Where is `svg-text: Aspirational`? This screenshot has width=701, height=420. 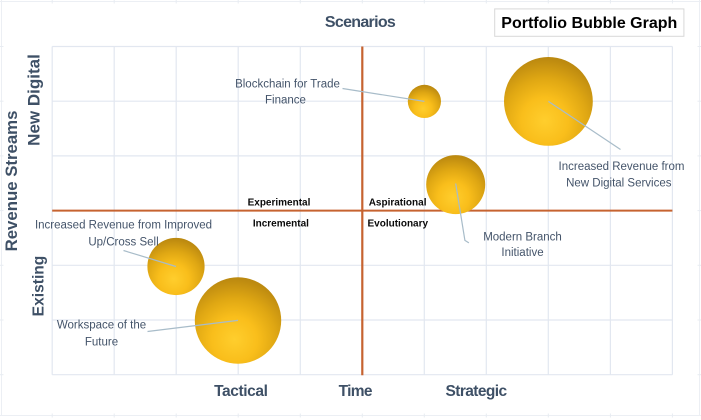 svg-text: Aspirational is located at coordinates (398, 202).